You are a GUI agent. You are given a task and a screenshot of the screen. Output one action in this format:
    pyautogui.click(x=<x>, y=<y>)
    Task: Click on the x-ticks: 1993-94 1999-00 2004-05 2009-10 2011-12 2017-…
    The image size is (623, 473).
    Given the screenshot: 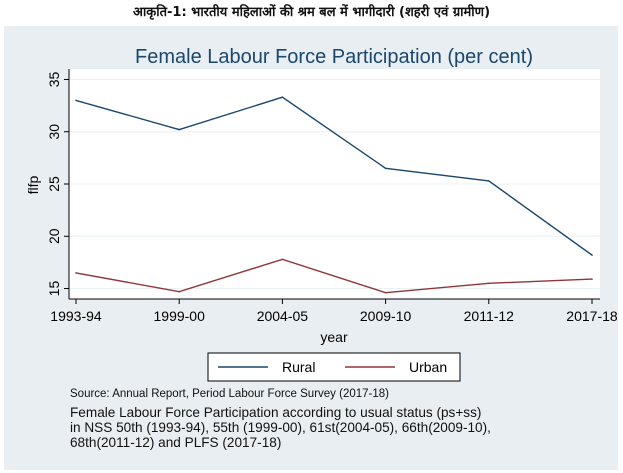 What is the action you would take?
    pyautogui.click(x=334, y=311)
    